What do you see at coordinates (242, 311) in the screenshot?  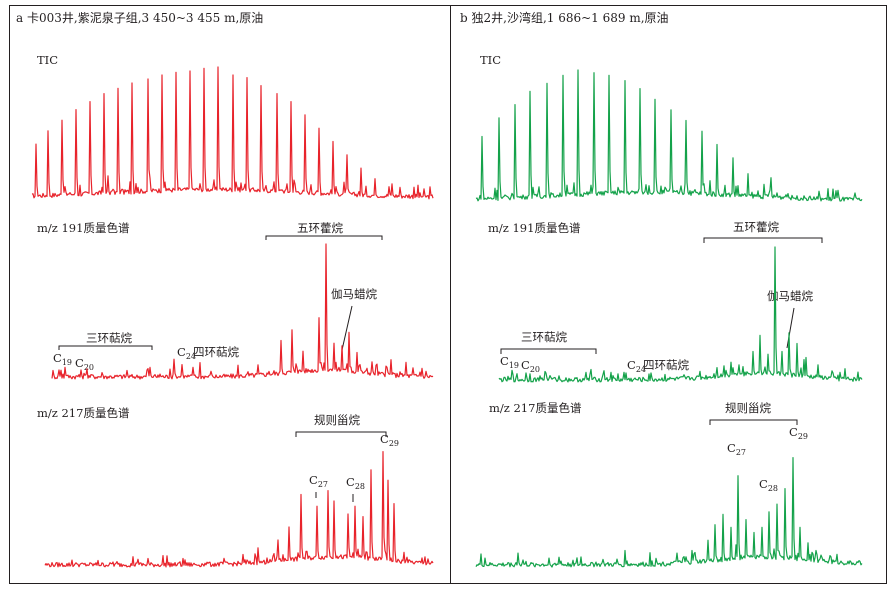 I see `trace-a-mz191` at bounding box center [242, 311].